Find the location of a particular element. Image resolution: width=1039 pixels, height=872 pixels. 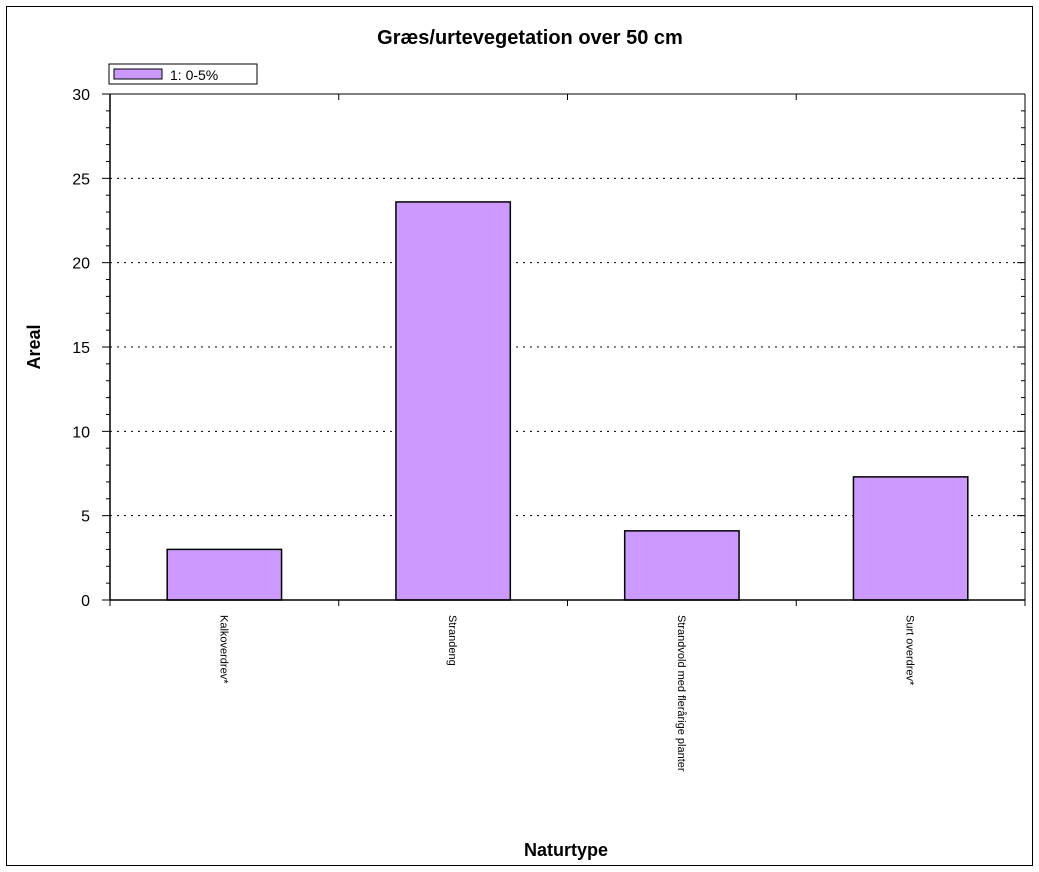

y-tick-label: 10 is located at coordinates (81, 432).